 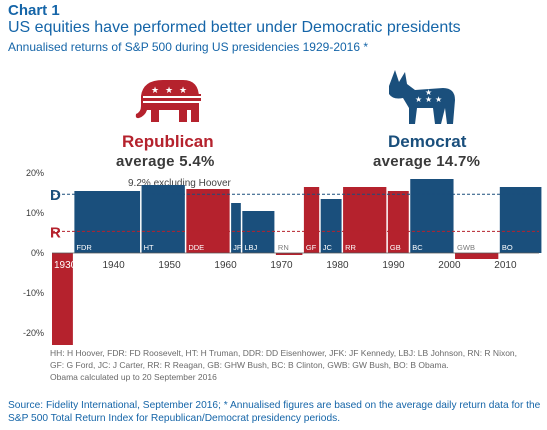 What do you see at coordinates (236, 228) in the screenshot?
I see `bar-jfk` at bounding box center [236, 228].